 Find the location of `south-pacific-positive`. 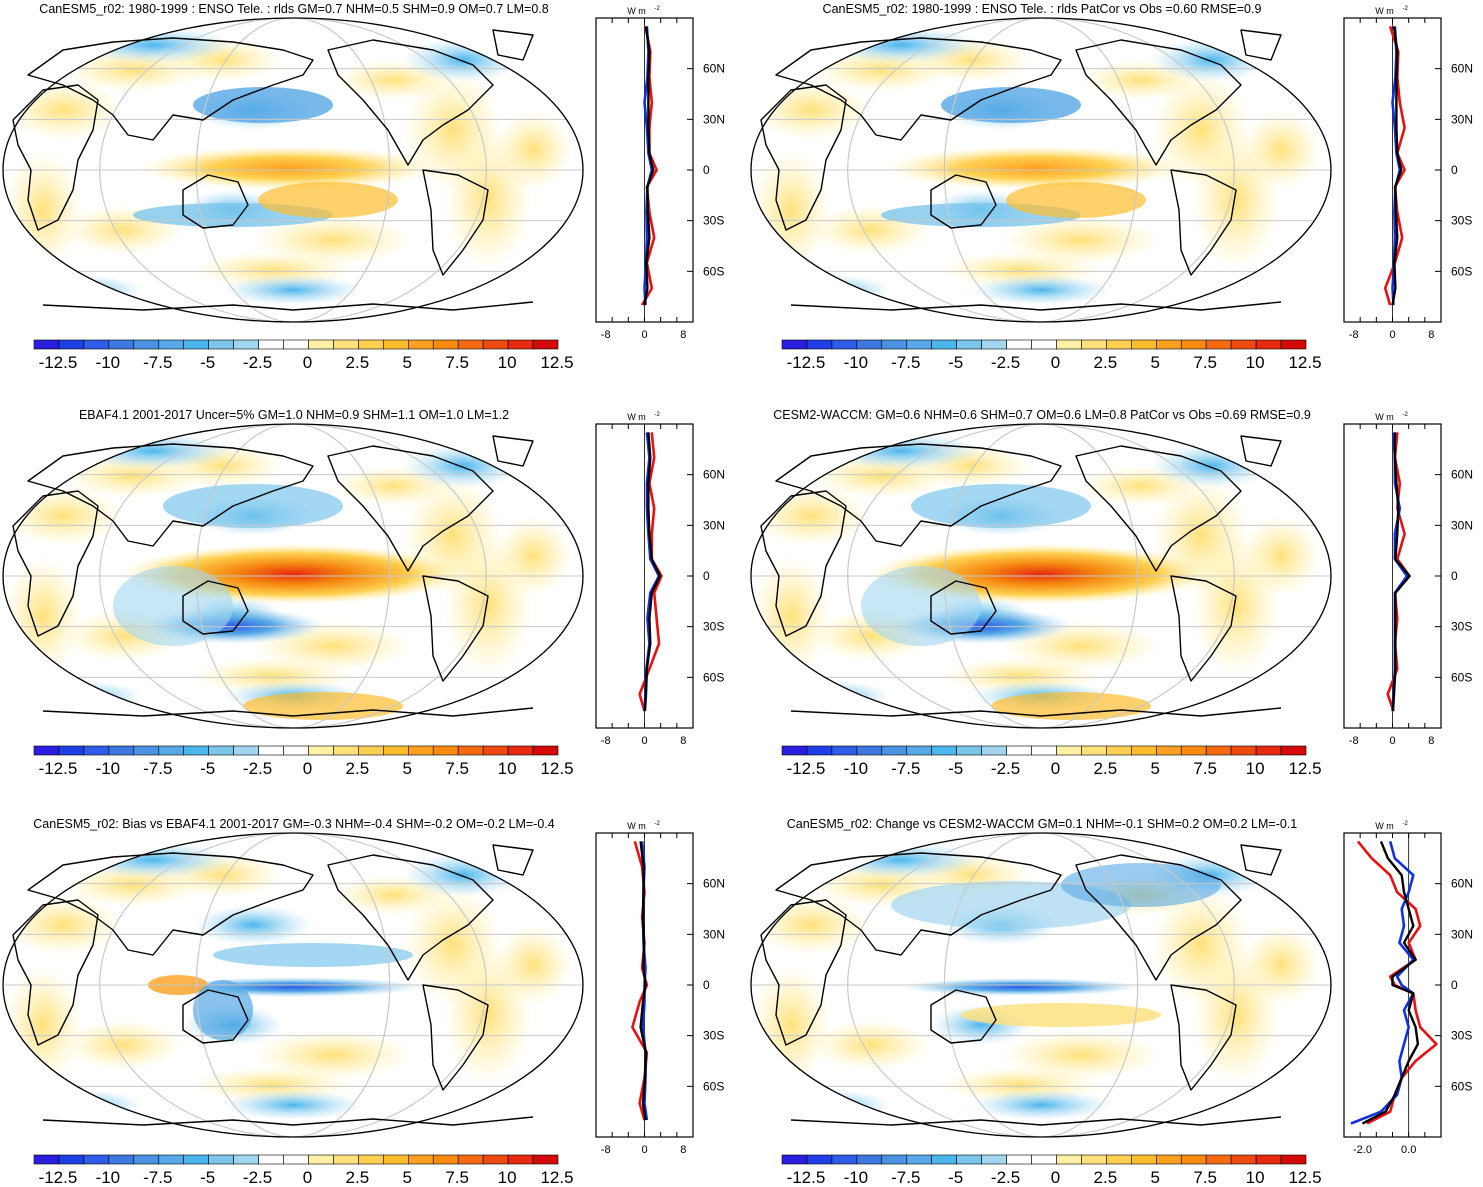

south-pacific-positive is located at coordinates (1061, 1015).